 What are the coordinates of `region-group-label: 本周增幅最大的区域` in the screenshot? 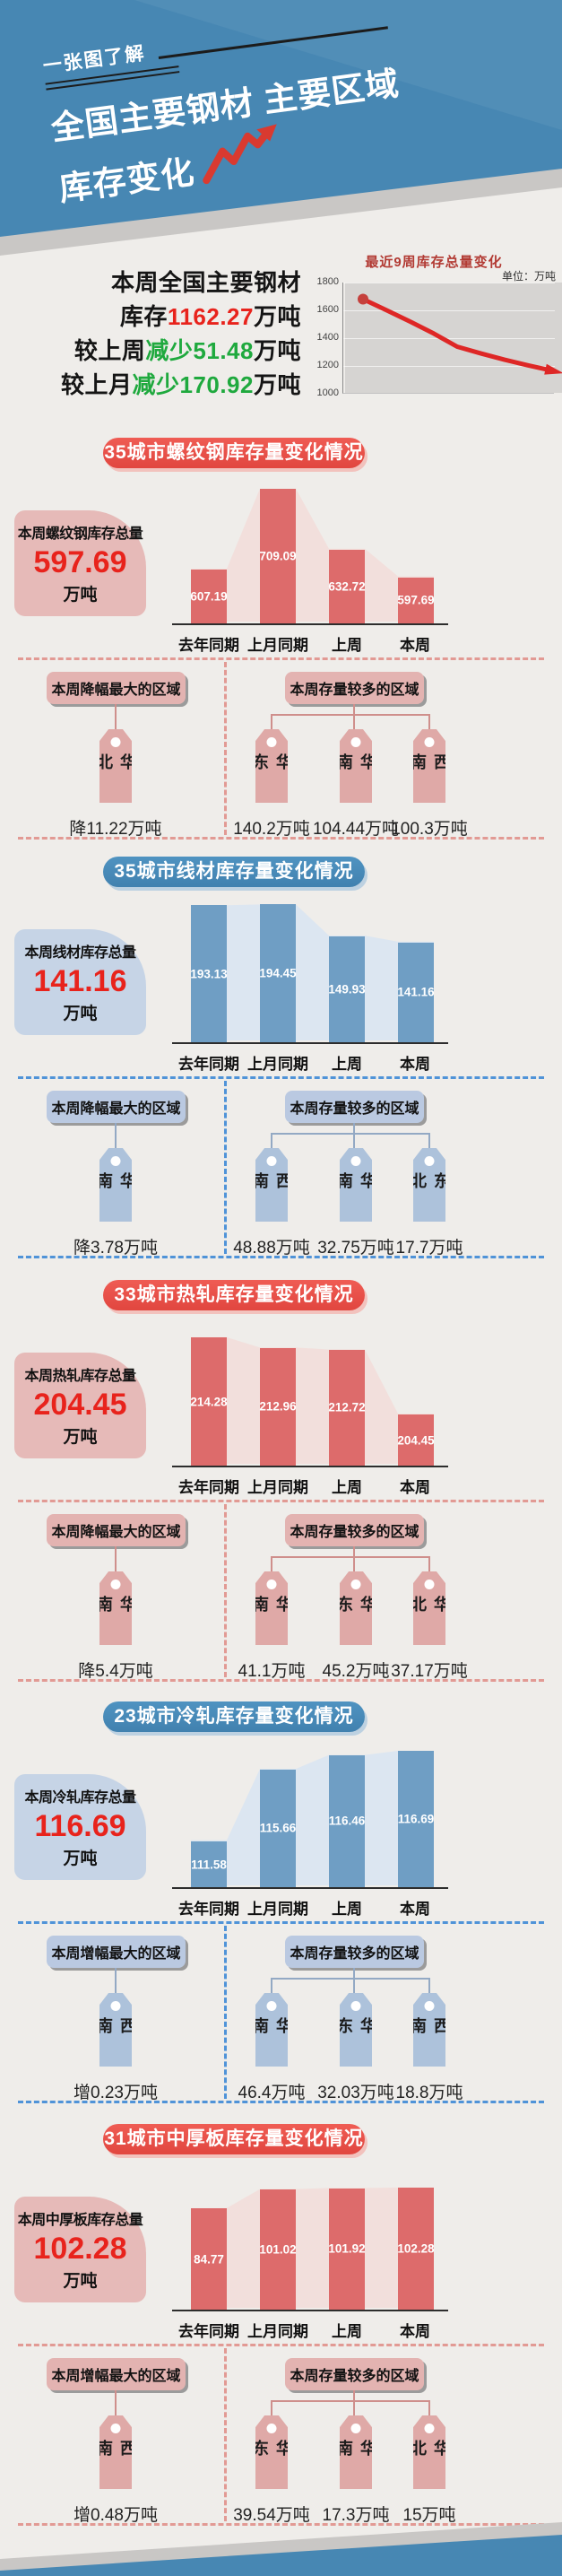 It's located at (116, 1952).